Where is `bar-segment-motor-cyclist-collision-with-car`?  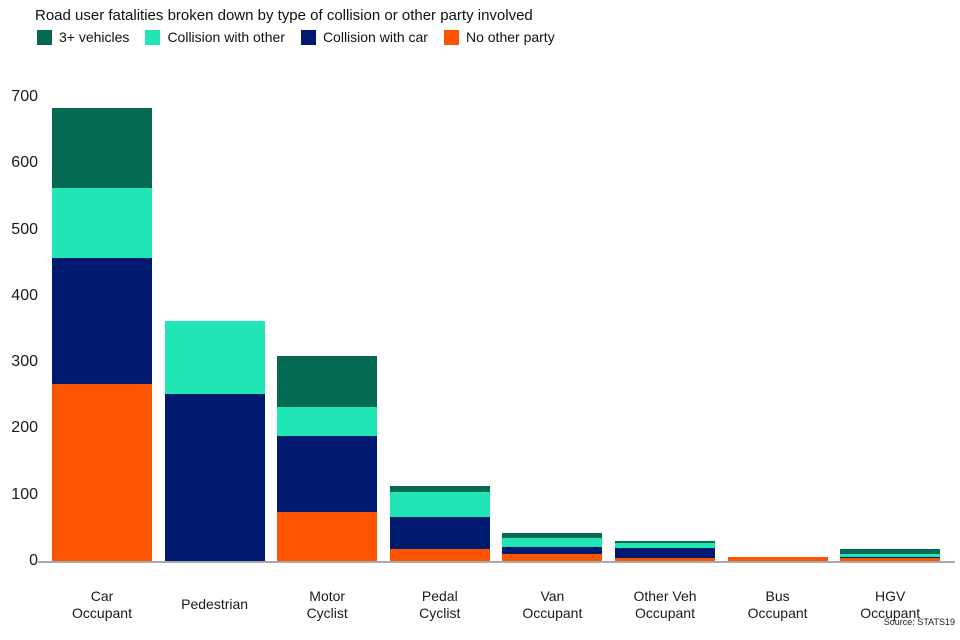
bar-segment-motor-cyclist-collision-with-car is located at coordinates (327, 473).